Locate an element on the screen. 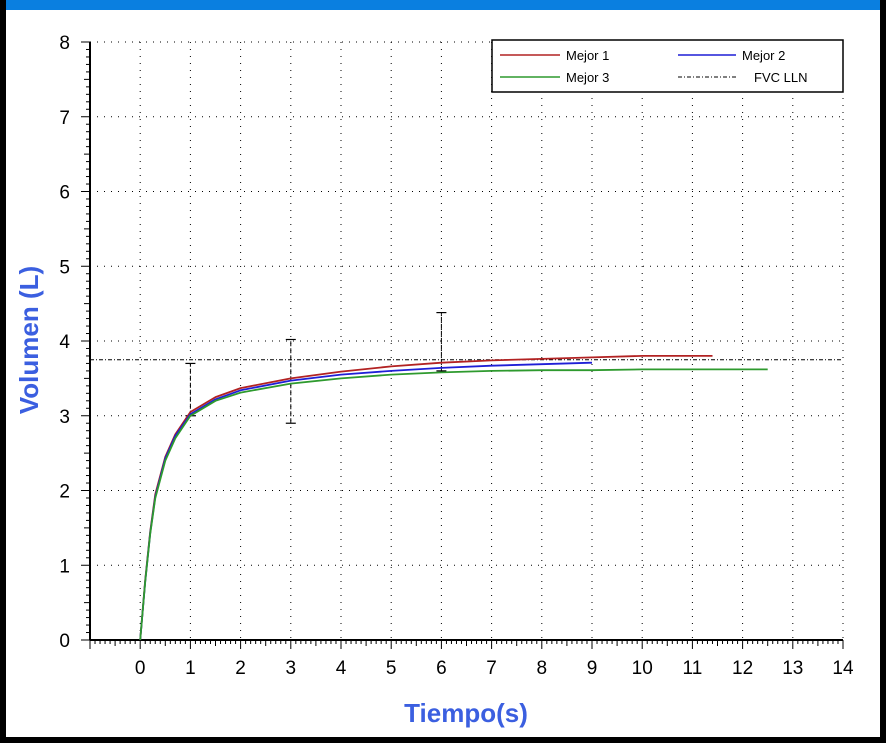  x-tick-label: 9 is located at coordinates (592, 668).